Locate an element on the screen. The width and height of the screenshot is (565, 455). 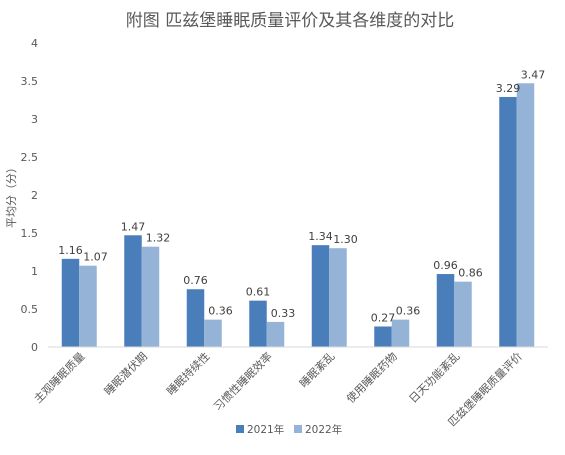
data-label: 0.33 is located at coordinates (283, 313).